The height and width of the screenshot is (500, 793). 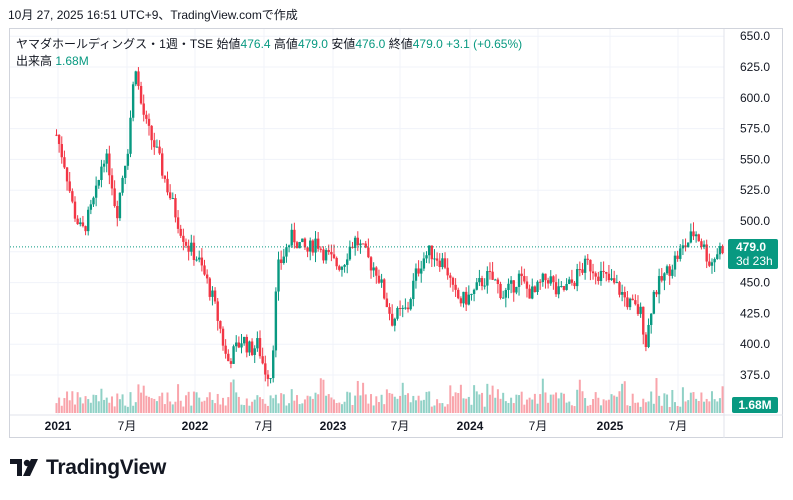 What do you see at coordinates (88, 468) in the screenshot?
I see `tradingview-logo: TradingView` at bounding box center [88, 468].